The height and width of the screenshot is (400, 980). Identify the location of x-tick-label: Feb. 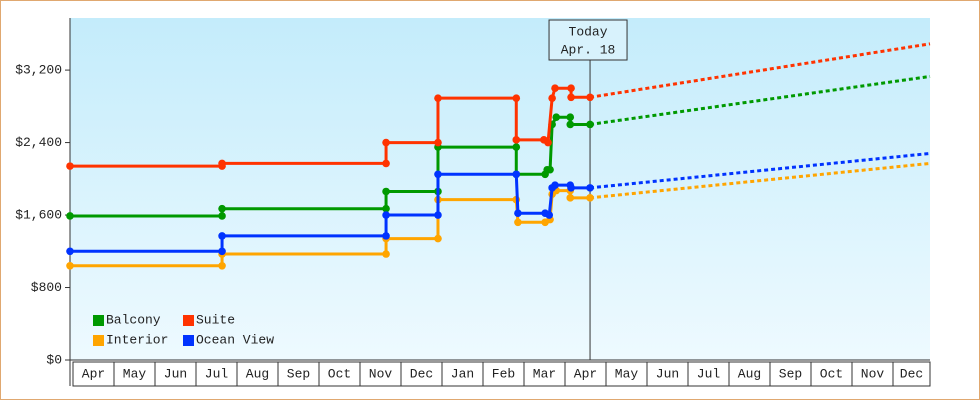
(503, 373).